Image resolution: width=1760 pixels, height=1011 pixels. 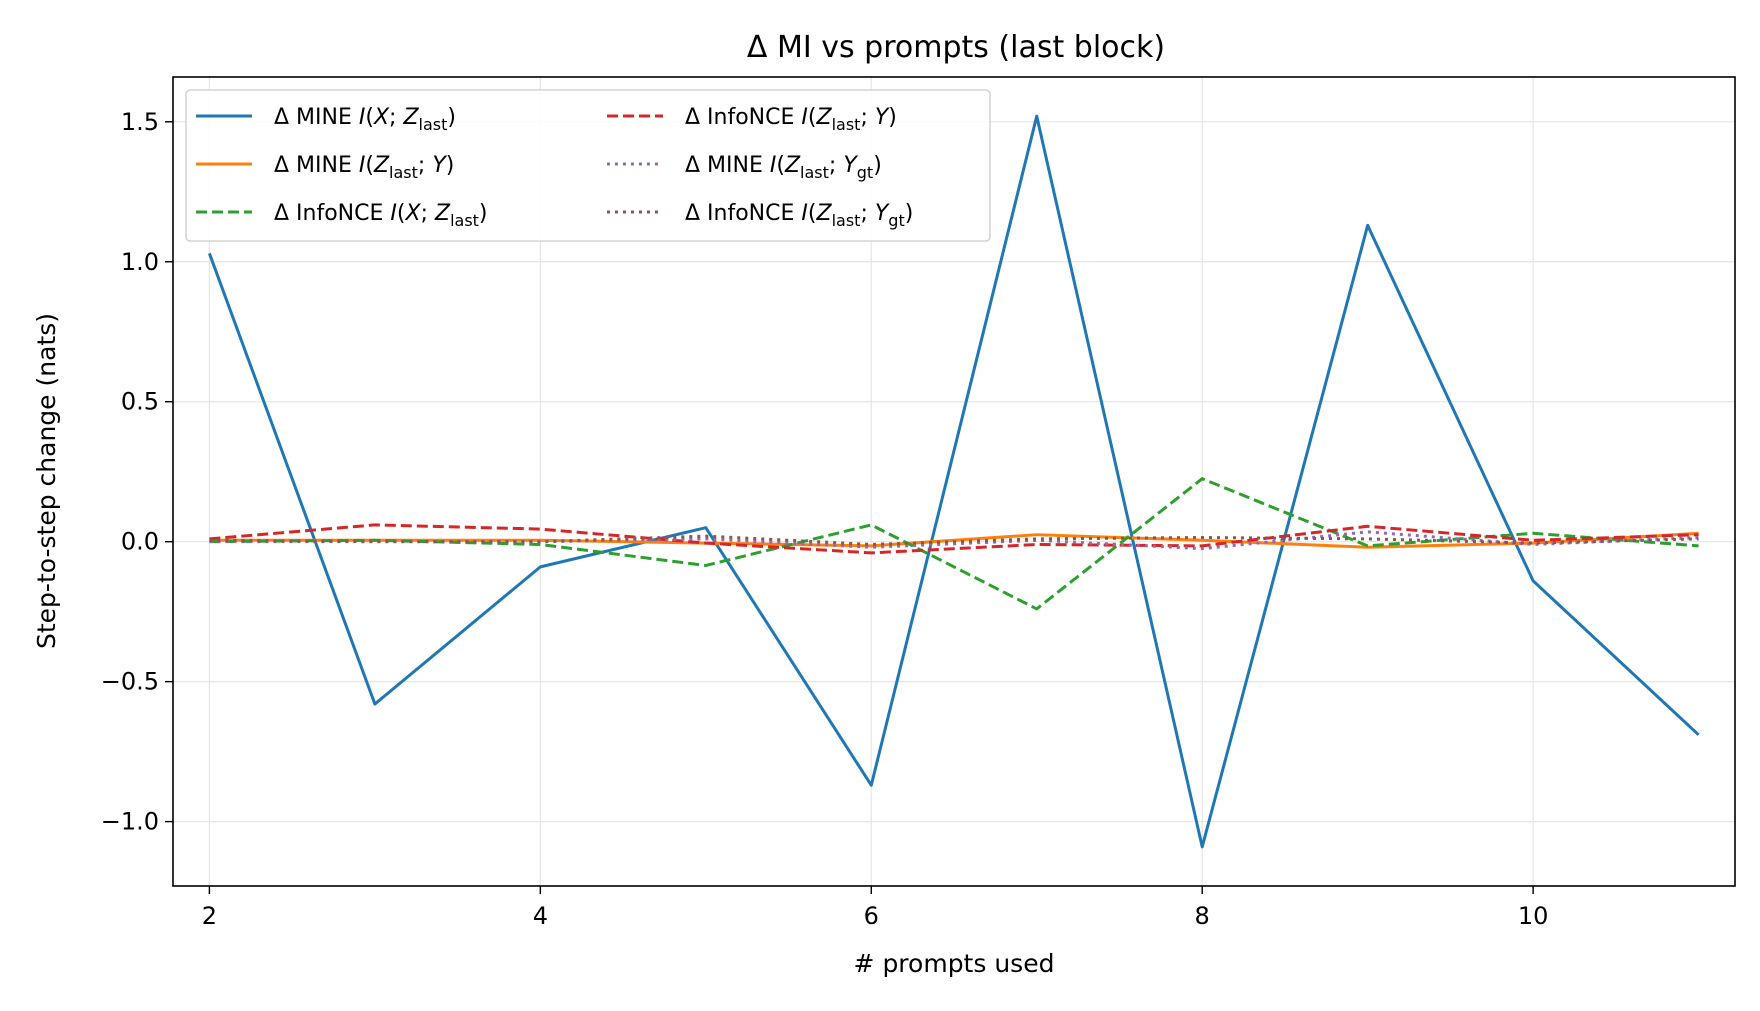 What do you see at coordinates (364, 167) in the screenshot?
I see `legend-label-2: Δ MINE I(Zlast; Y)` at bounding box center [364, 167].